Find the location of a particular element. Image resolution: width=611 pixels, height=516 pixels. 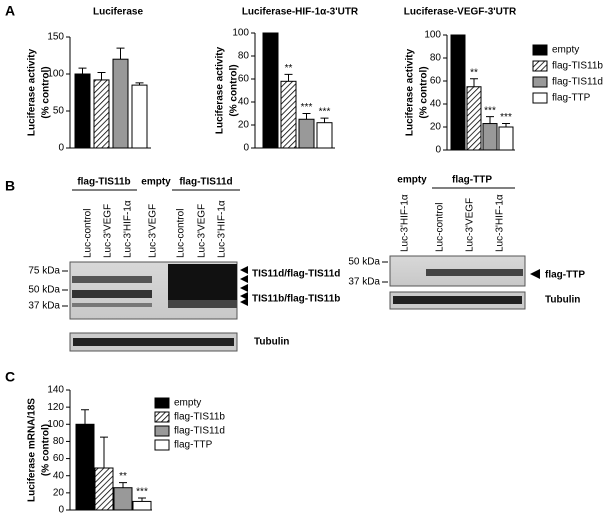

y-tick-label: 140 is located at coordinates (55, 390).